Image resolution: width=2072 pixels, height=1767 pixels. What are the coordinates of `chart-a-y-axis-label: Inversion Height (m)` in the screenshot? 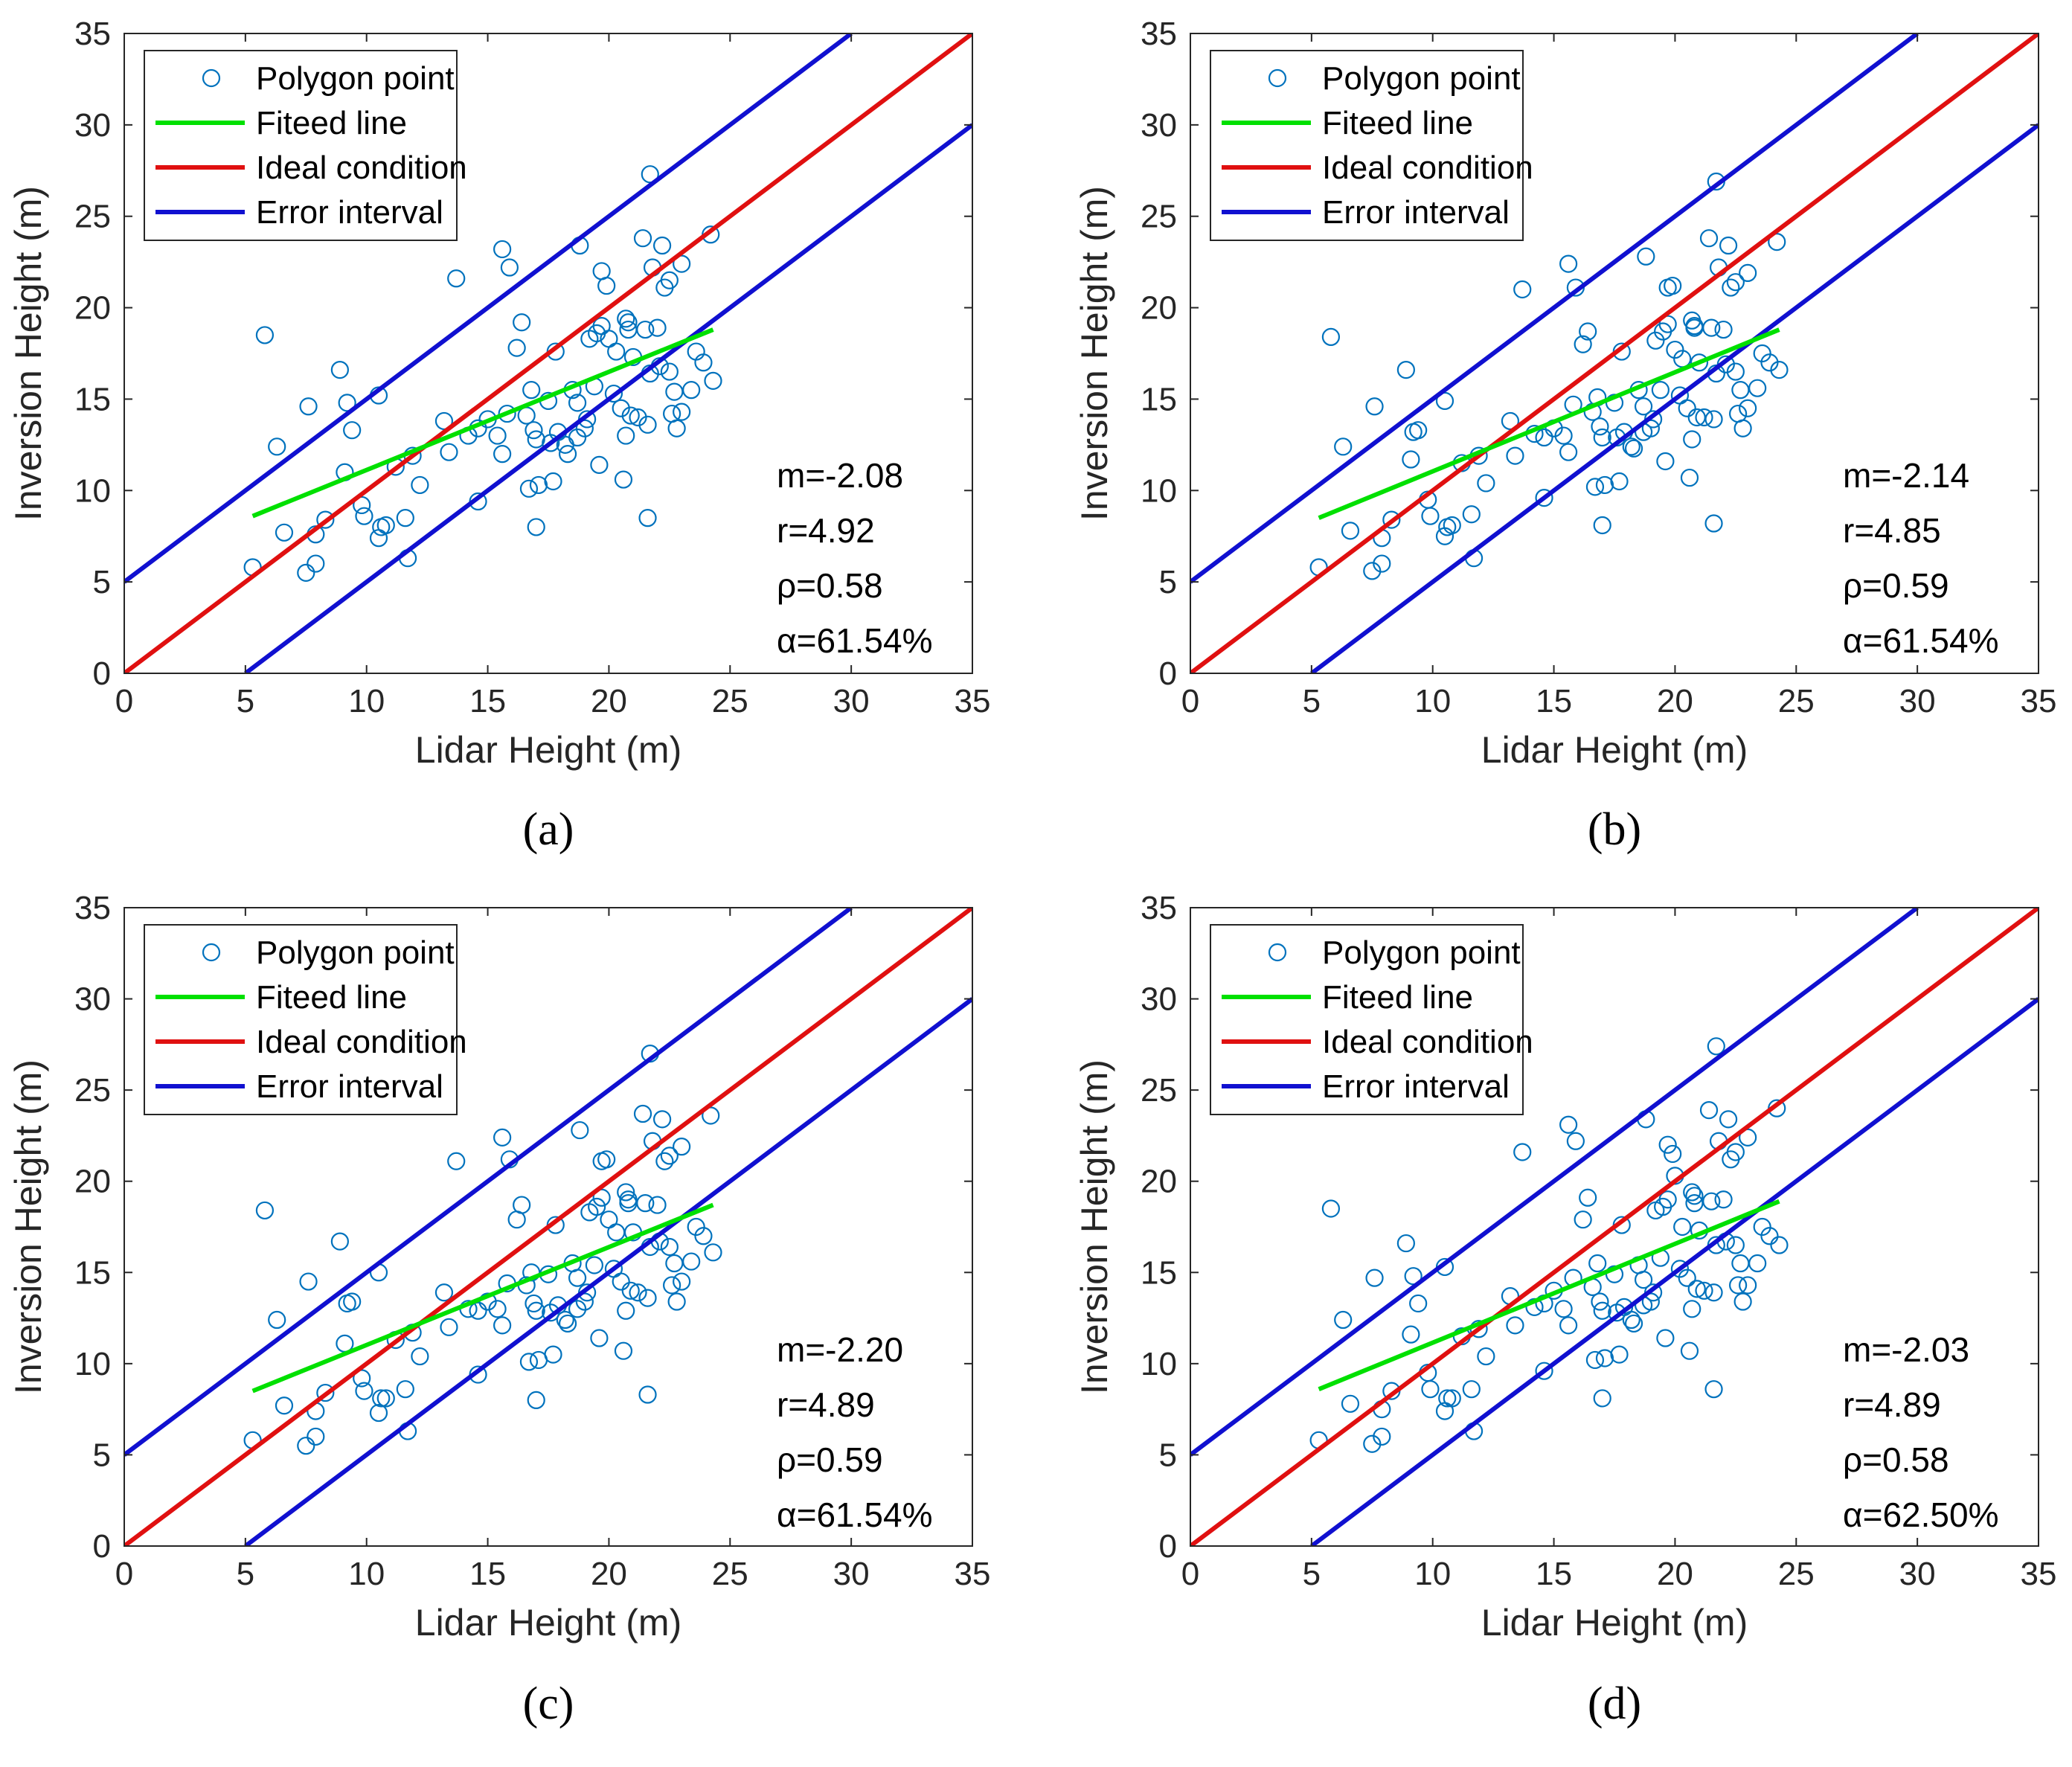 It's located at (28, 353).